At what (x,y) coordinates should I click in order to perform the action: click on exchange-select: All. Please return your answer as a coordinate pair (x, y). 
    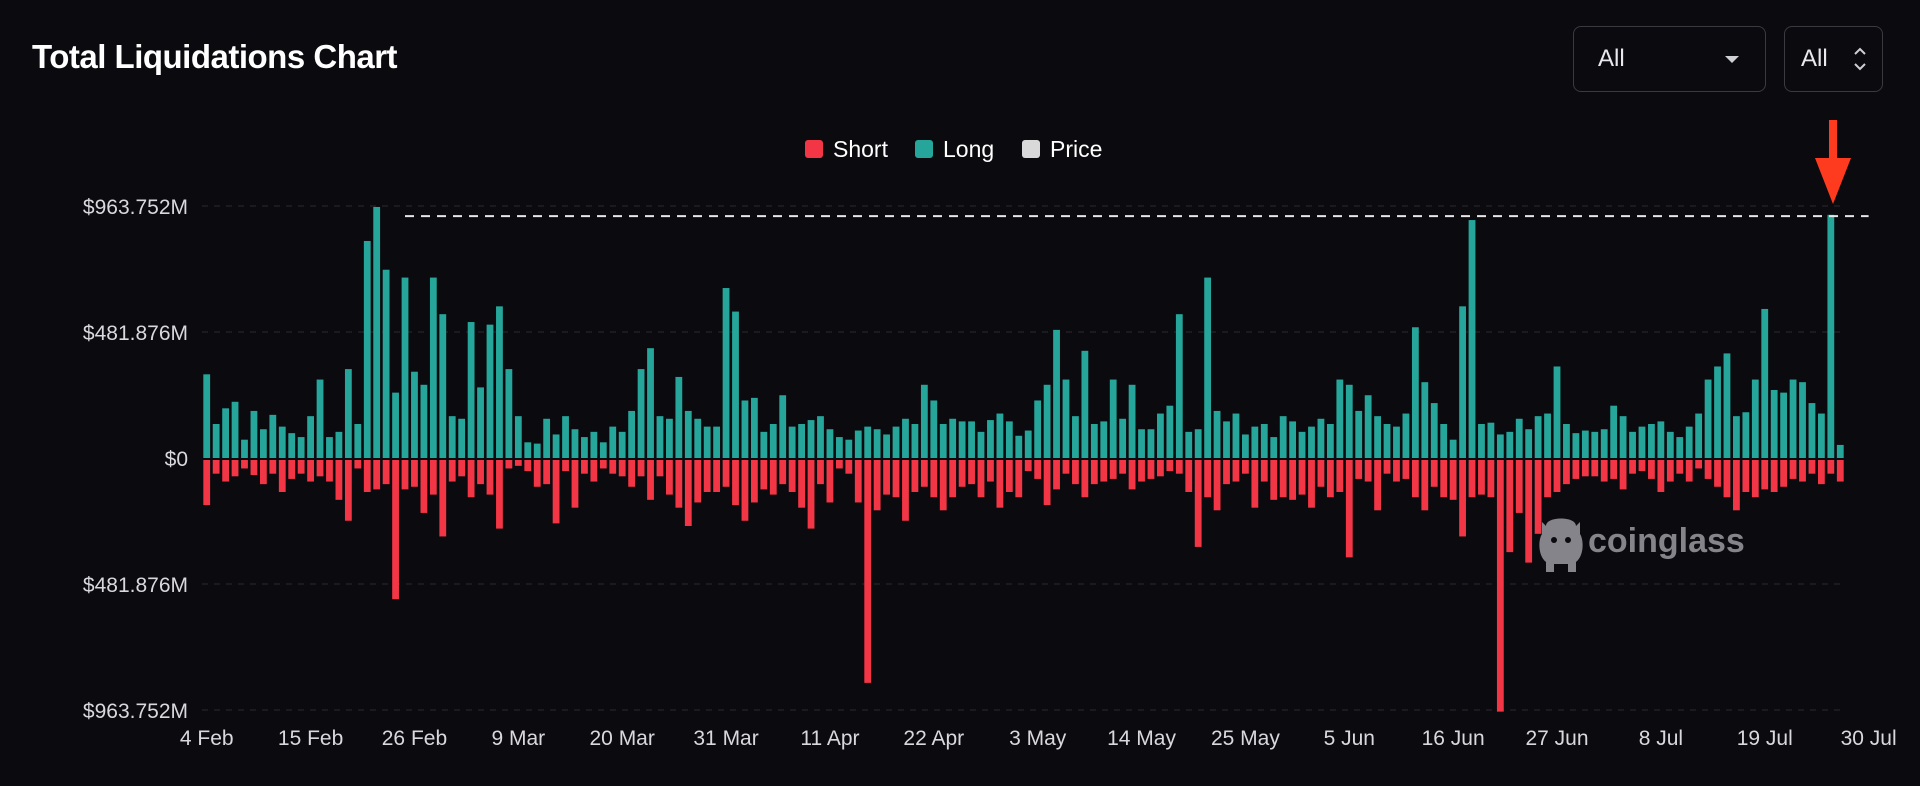
    Looking at the image, I should click on (1833, 59).